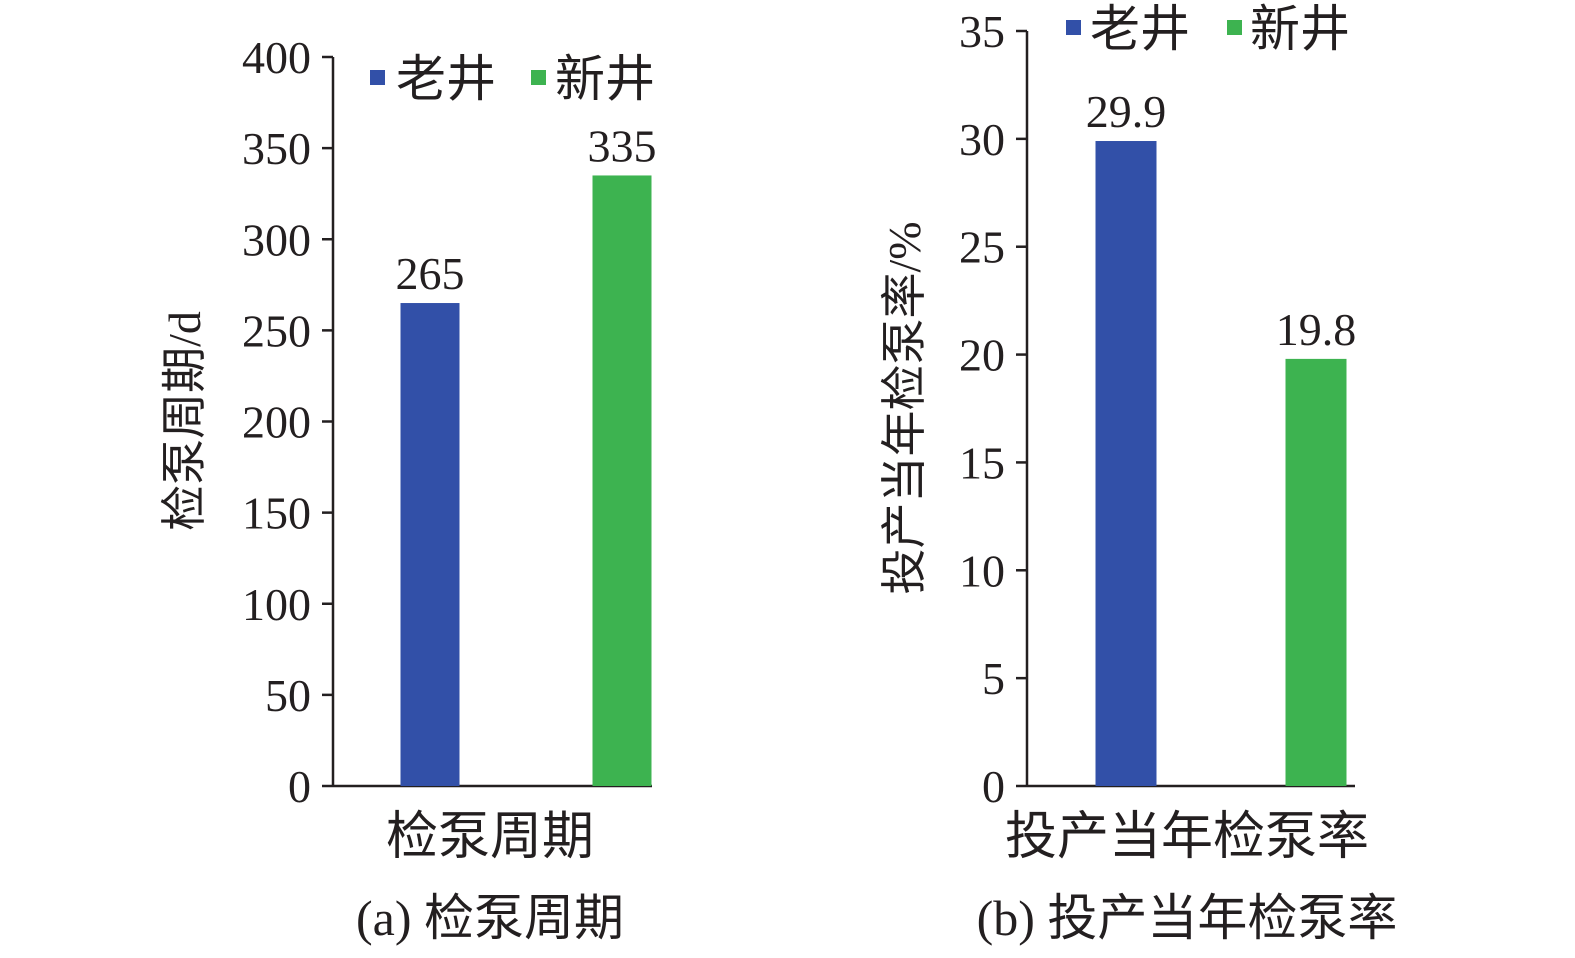  Describe the element at coordinates (982, 462) in the screenshot. I see `y-tick-label-15: 15` at that location.